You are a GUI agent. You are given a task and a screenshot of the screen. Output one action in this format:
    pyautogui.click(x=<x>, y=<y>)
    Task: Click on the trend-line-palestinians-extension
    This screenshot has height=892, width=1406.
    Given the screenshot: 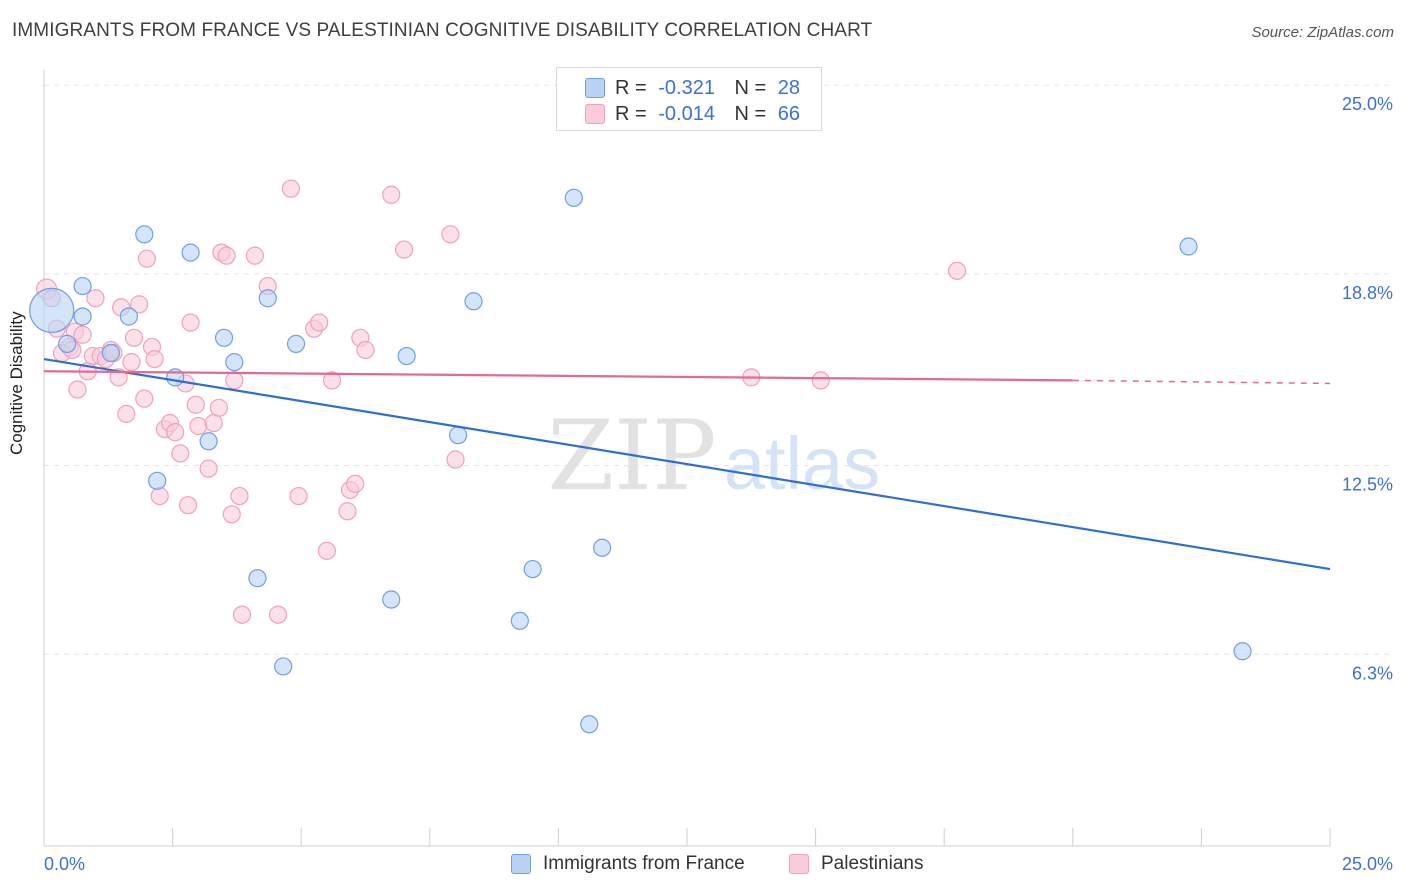 What is the action you would take?
    pyautogui.click(x=1201, y=382)
    